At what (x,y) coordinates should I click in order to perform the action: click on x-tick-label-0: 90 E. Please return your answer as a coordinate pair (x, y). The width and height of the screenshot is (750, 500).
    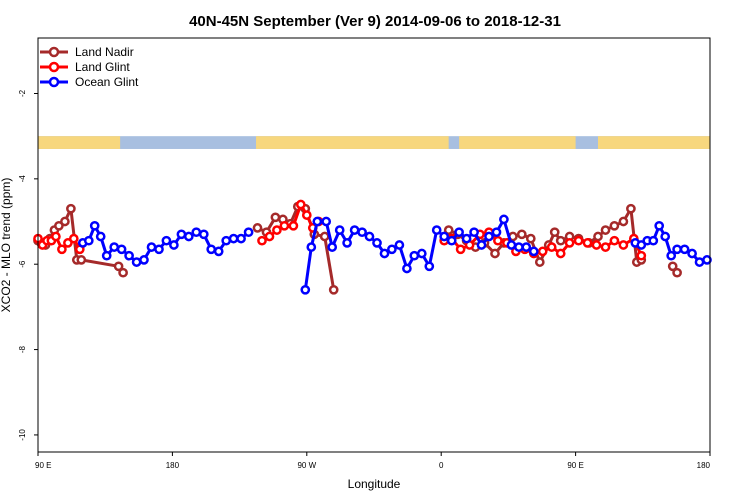
    Looking at the image, I should click on (43, 465).